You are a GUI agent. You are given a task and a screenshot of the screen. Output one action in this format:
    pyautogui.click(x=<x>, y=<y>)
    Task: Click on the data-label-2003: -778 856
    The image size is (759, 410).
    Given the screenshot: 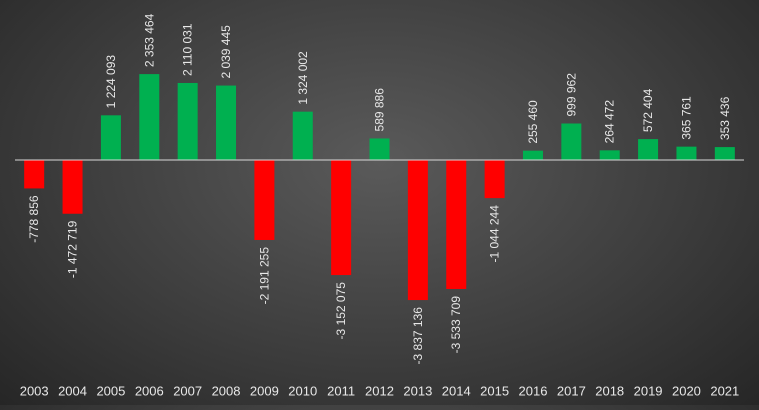 What is the action you would take?
    pyautogui.click(x=34, y=219)
    